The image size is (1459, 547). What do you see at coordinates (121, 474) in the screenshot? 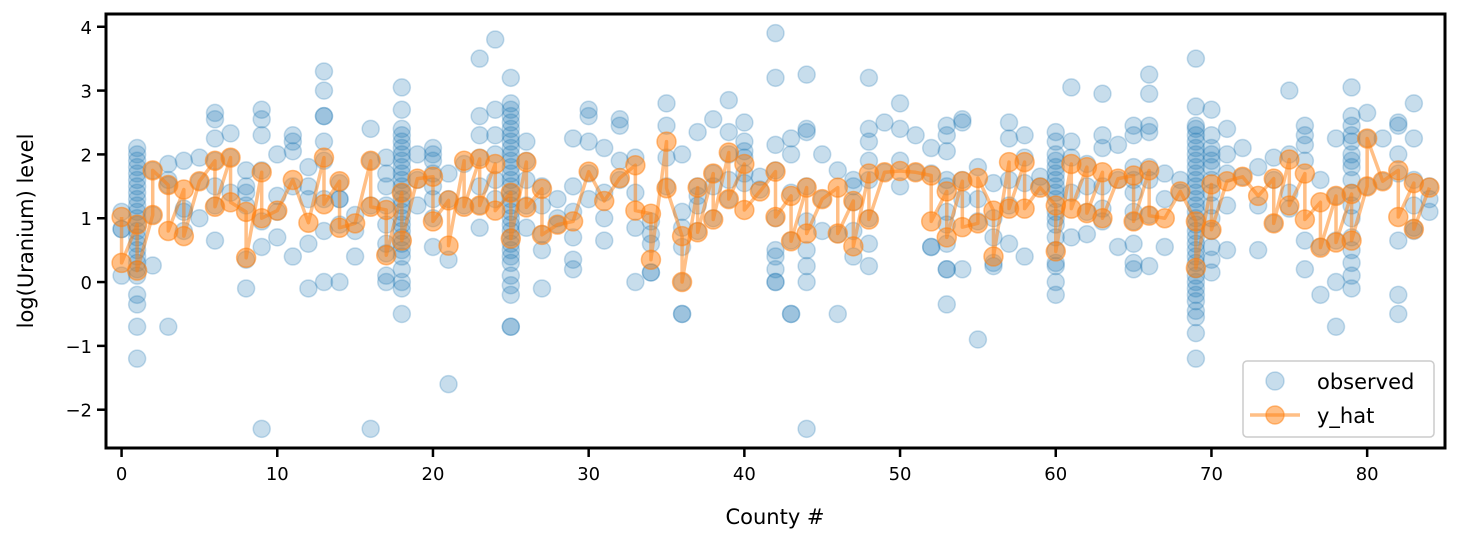
I see `x-tick-label: 0` at bounding box center [121, 474].